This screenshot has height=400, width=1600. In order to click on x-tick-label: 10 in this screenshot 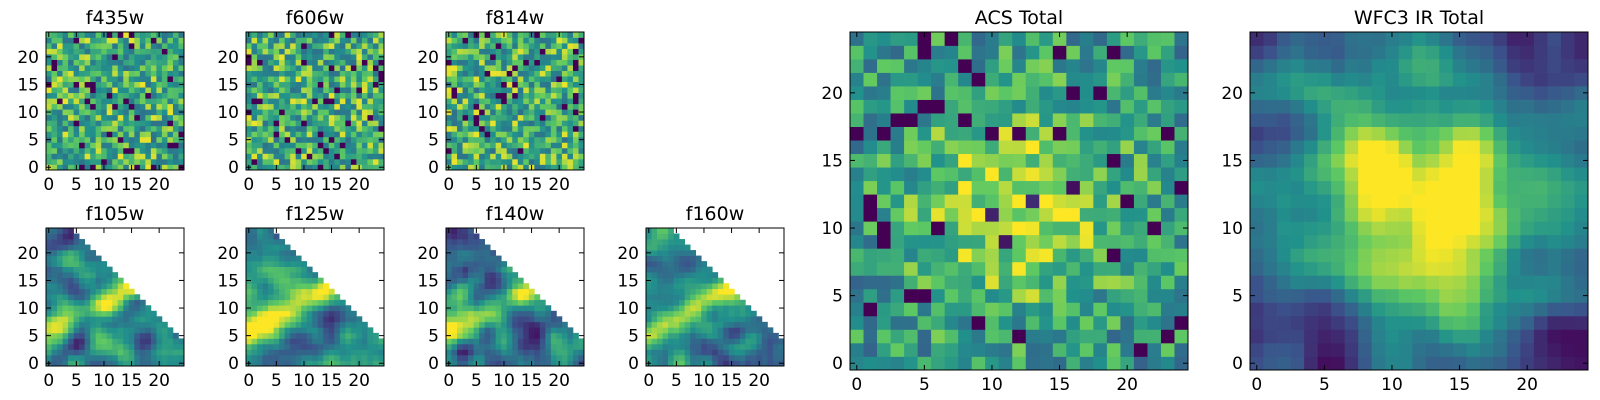, I will do `click(704, 381)`.